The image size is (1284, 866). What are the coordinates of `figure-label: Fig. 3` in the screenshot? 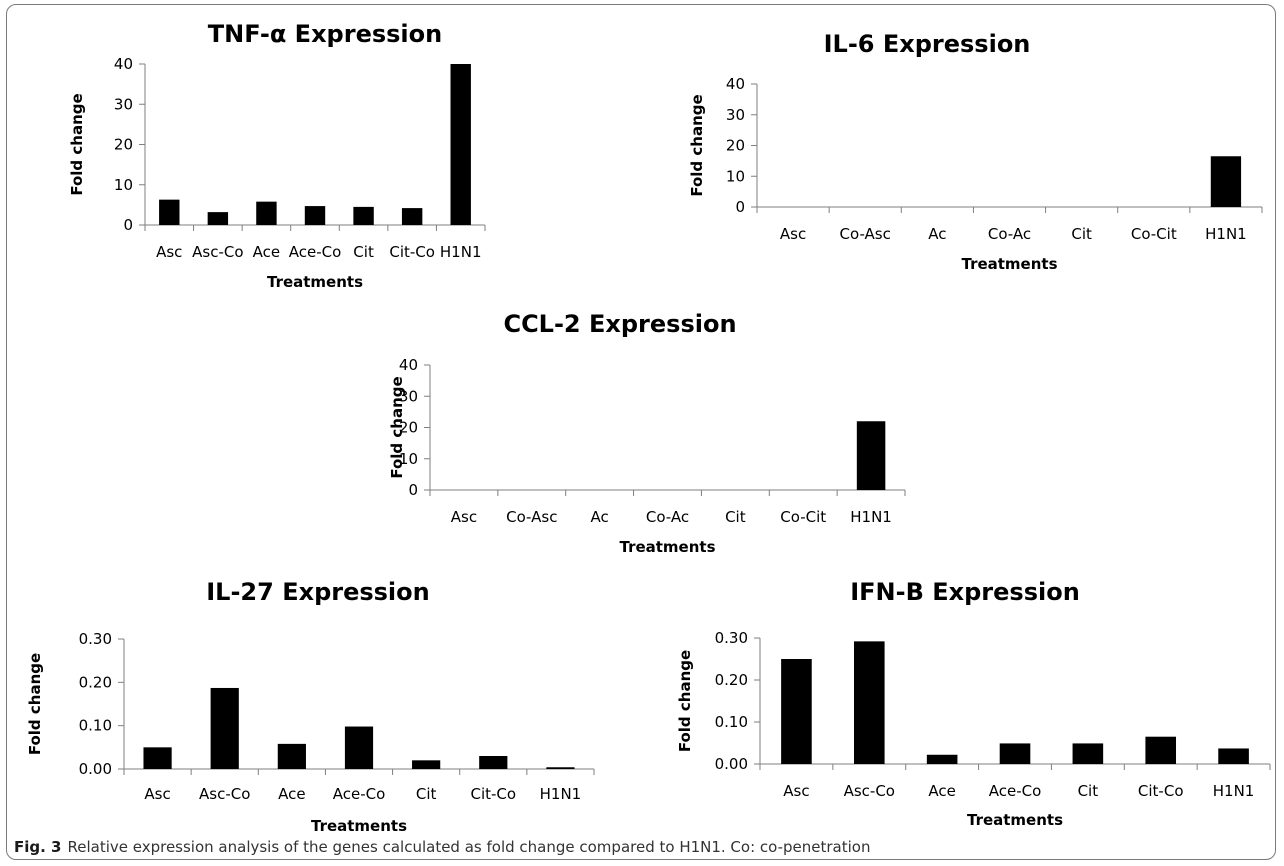 It's located at (38, 847).